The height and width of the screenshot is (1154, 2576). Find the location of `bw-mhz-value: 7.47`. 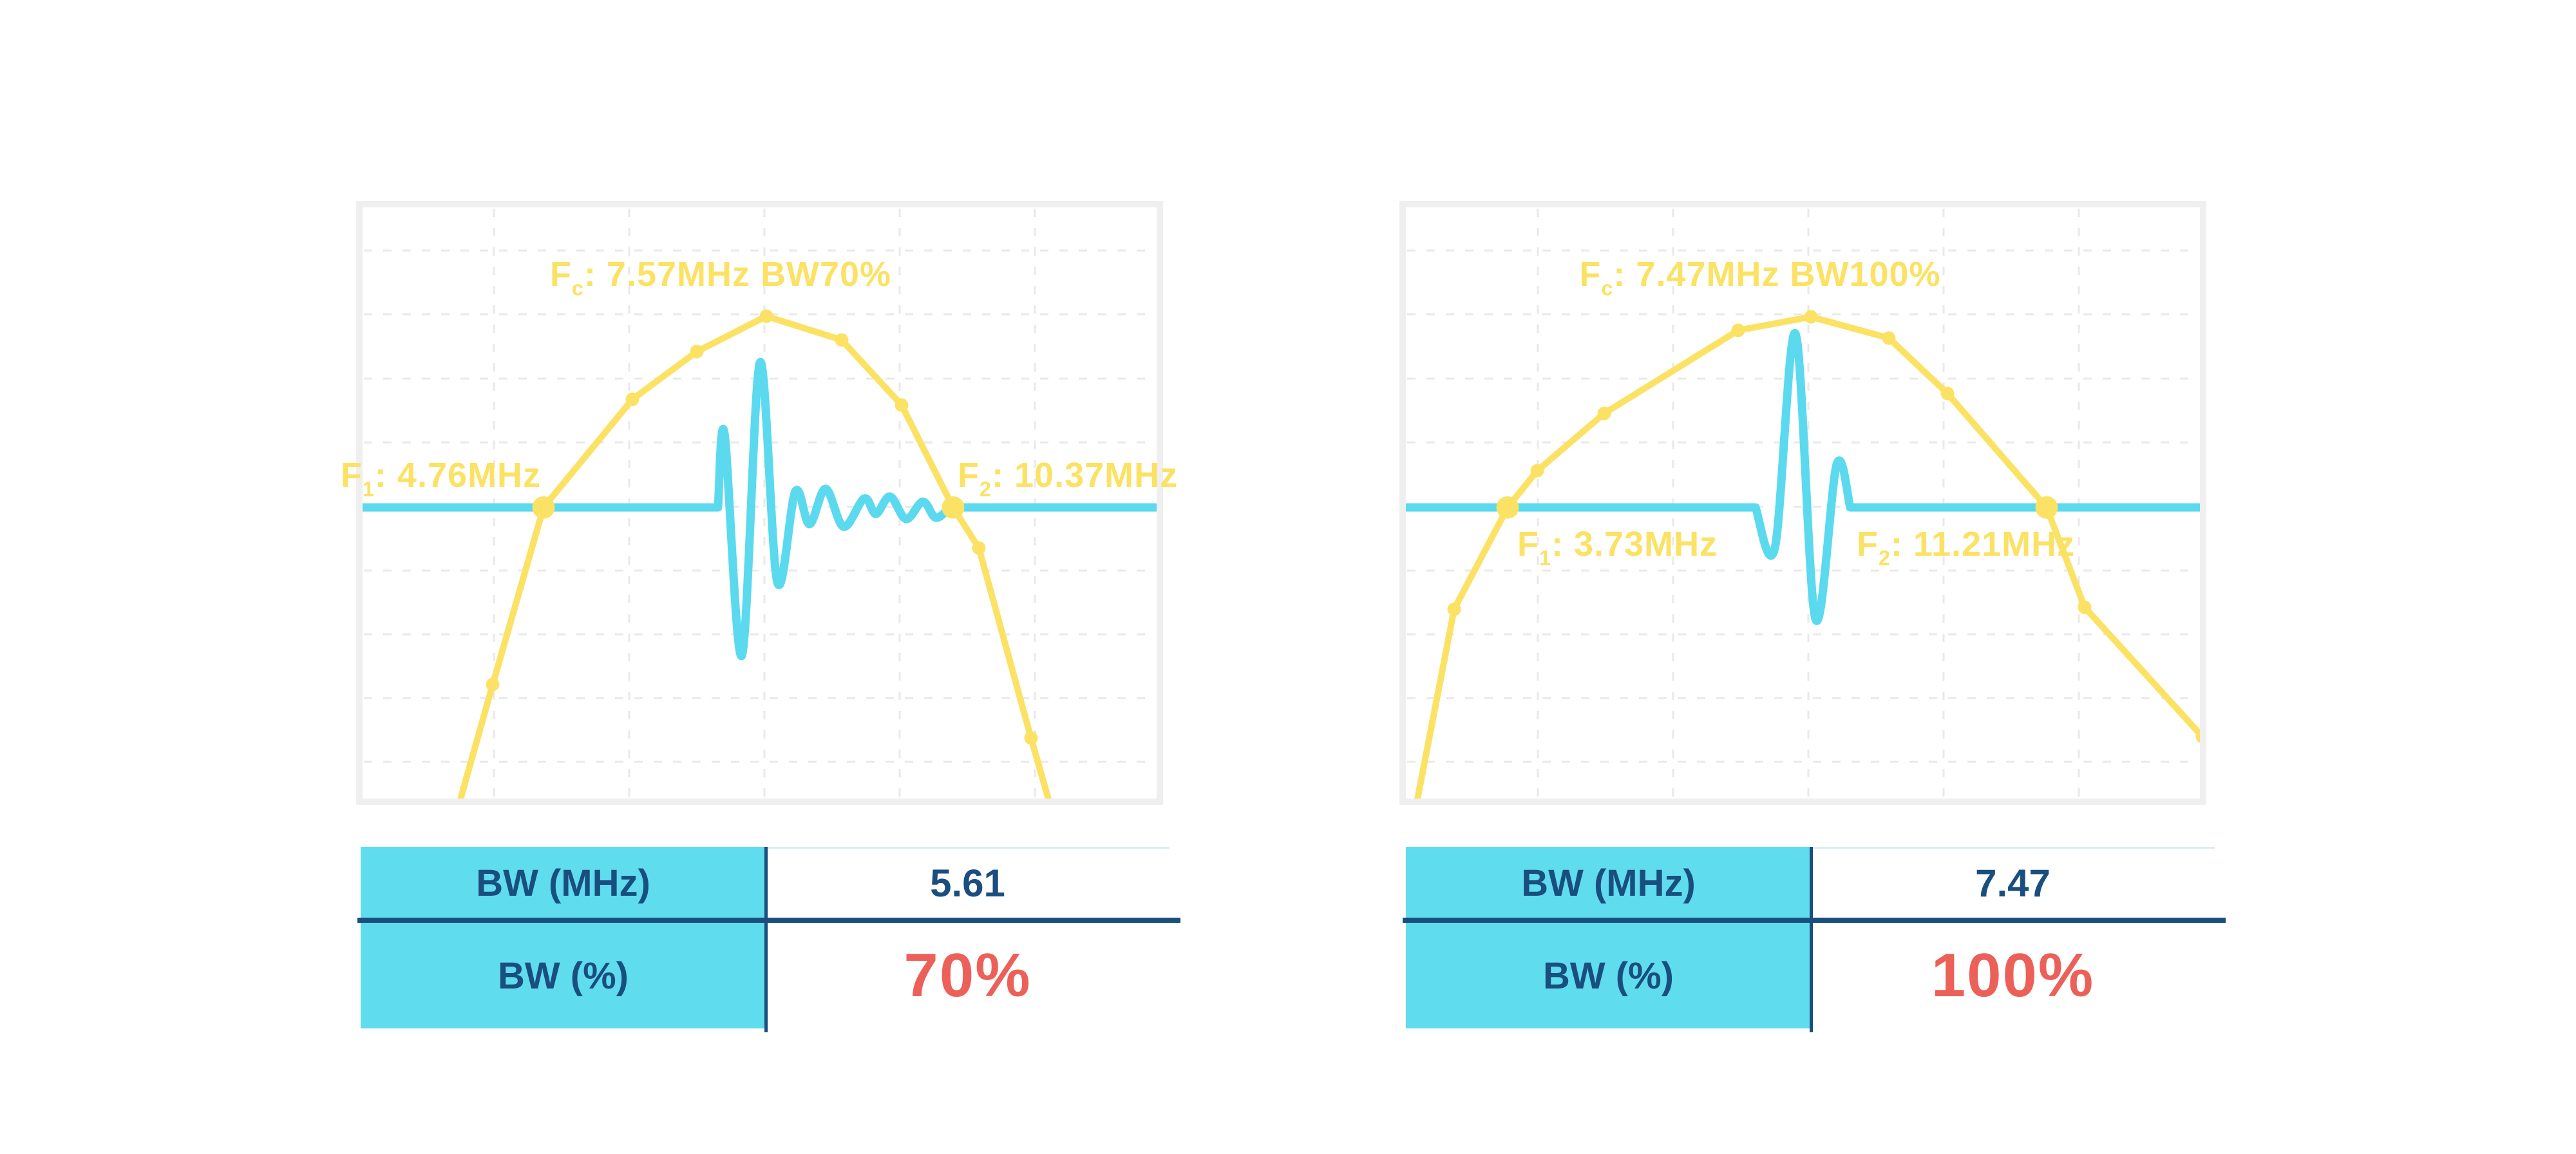

bw-mhz-value: 7.47 is located at coordinates (2012, 883).